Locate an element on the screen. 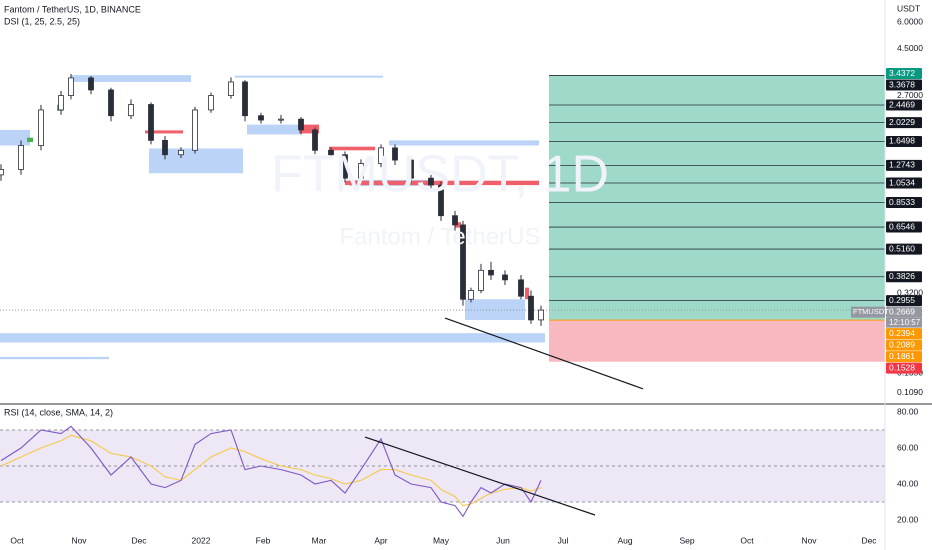 The height and width of the screenshot is (550, 932). countdown-label: 12:10:57 is located at coordinates (905, 322).